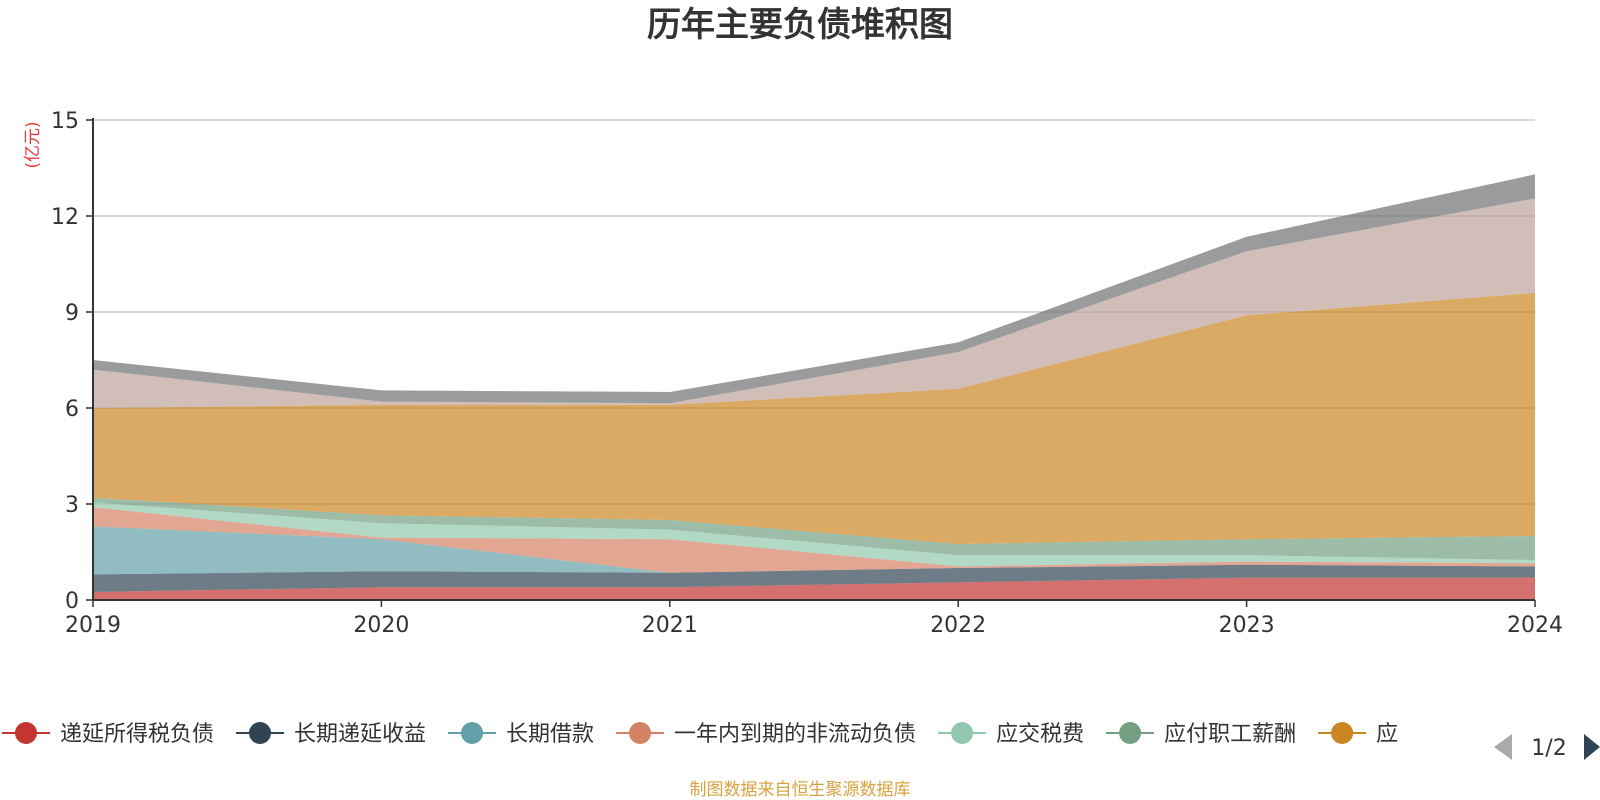 This screenshot has width=1600, height=800. Describe the element at coordinates (1592, 747) in the screenshot. I see `legend-next-page-icon` at that location.